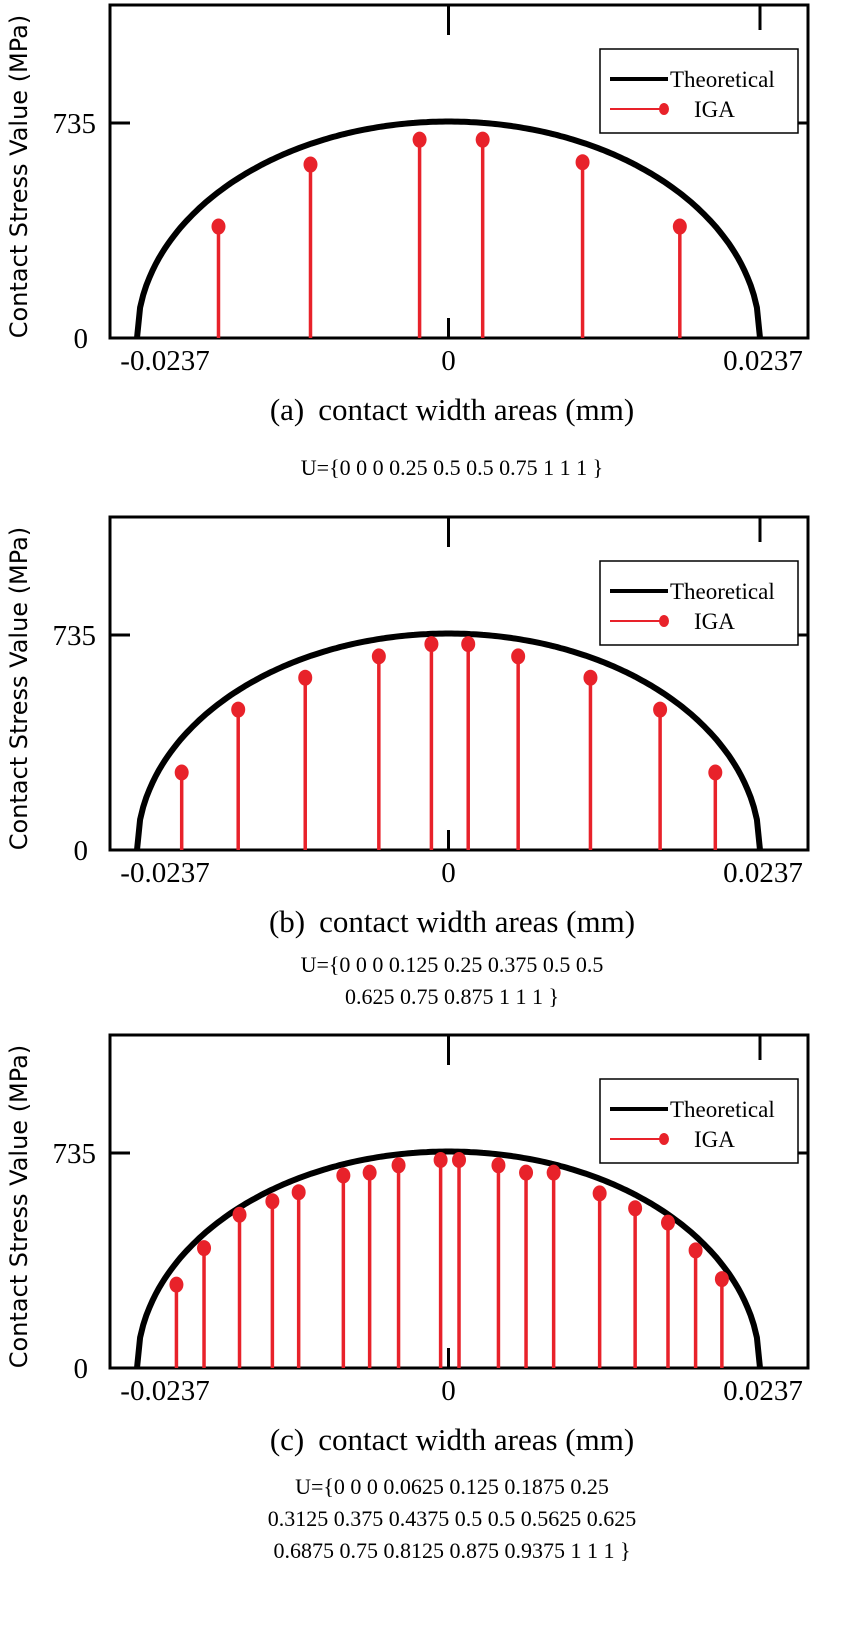 The image size is (855, 1642). I want to click on knot-vector-line: 0.625 0.75 0.875 1 1 1 }, so click(452, 996).